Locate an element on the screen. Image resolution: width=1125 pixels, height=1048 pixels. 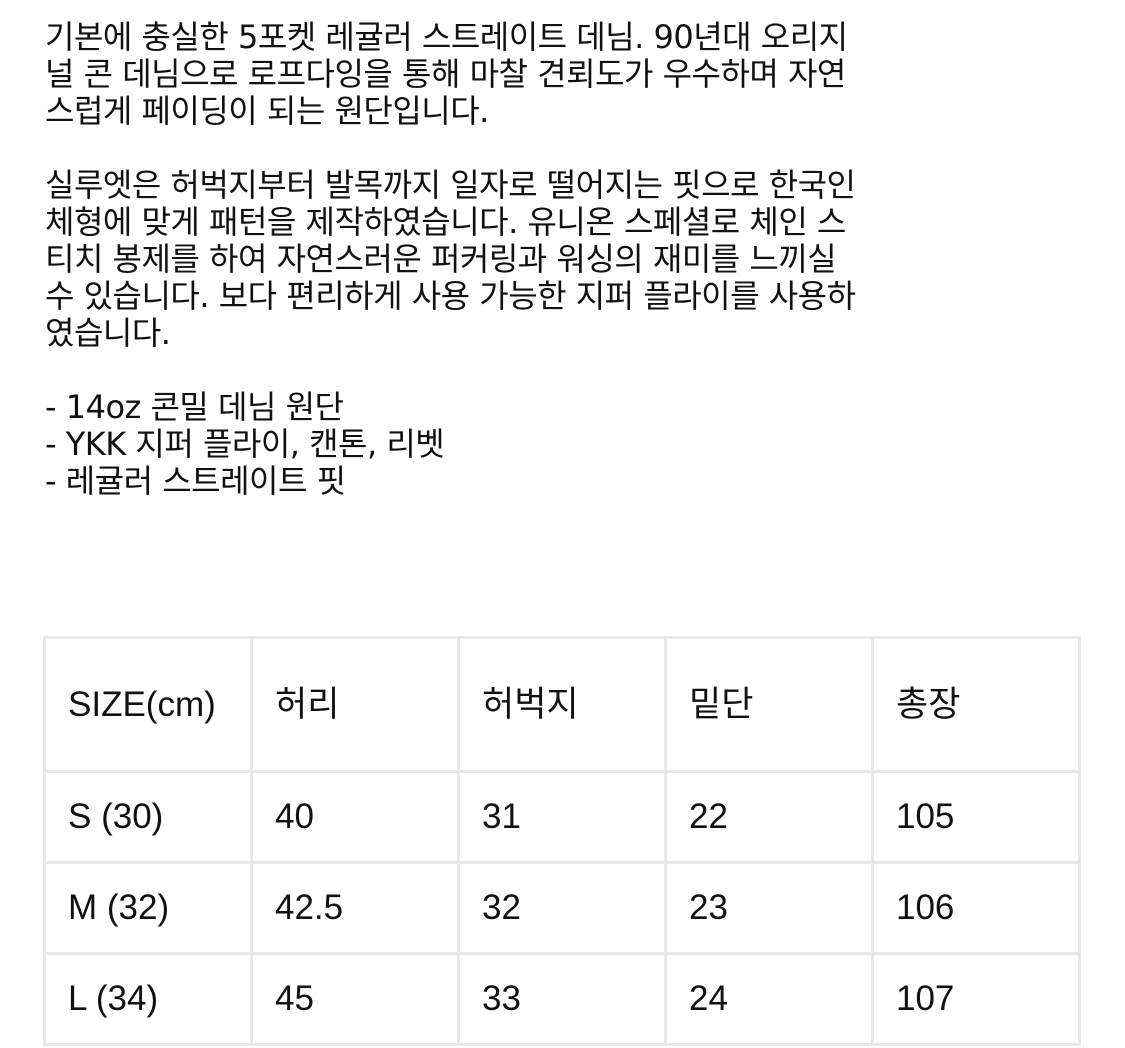
table-row: L (34) 45 33 24 107 is located at coordinates (562, 999).